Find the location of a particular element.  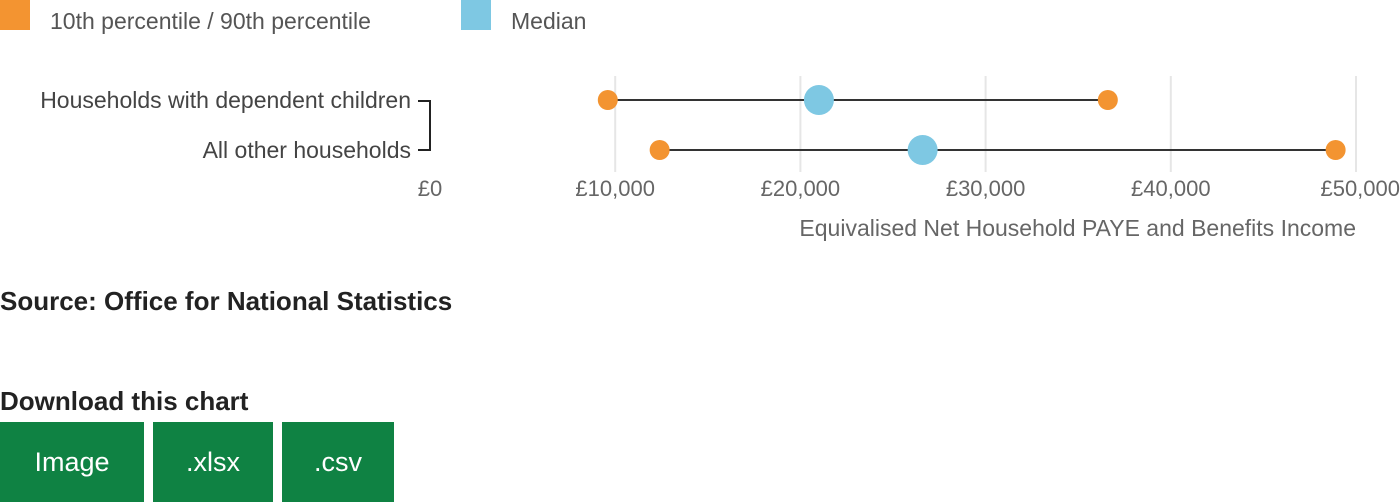

download-csv-button: .csv is located at coordinates (338, 462).